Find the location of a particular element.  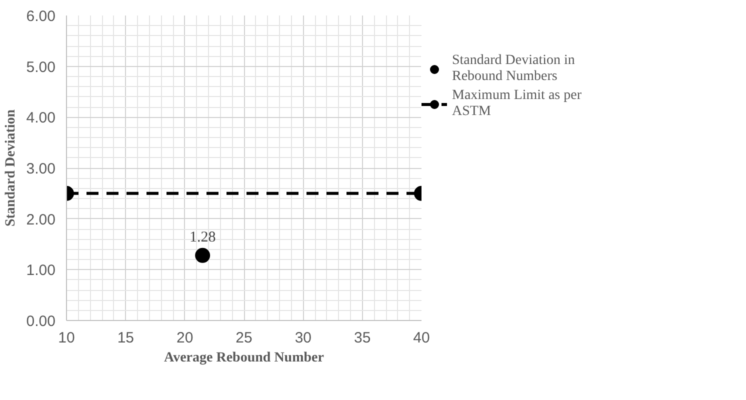

data-label: 1.28 is located at coordinates (202, 237).